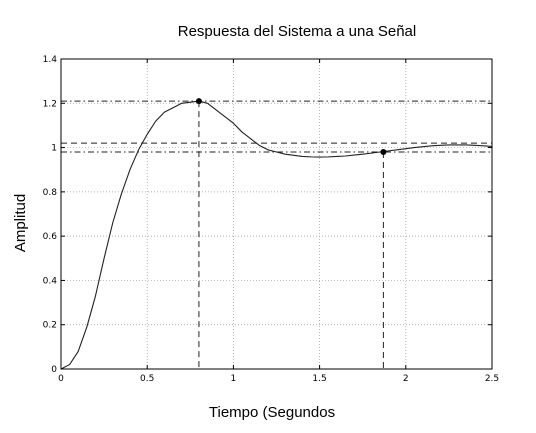 This screenshot has width=536, height=433. Describe the element at coordinates (50, 326) in the screenshot. I see `y-tick-label: 0.2` at that location.